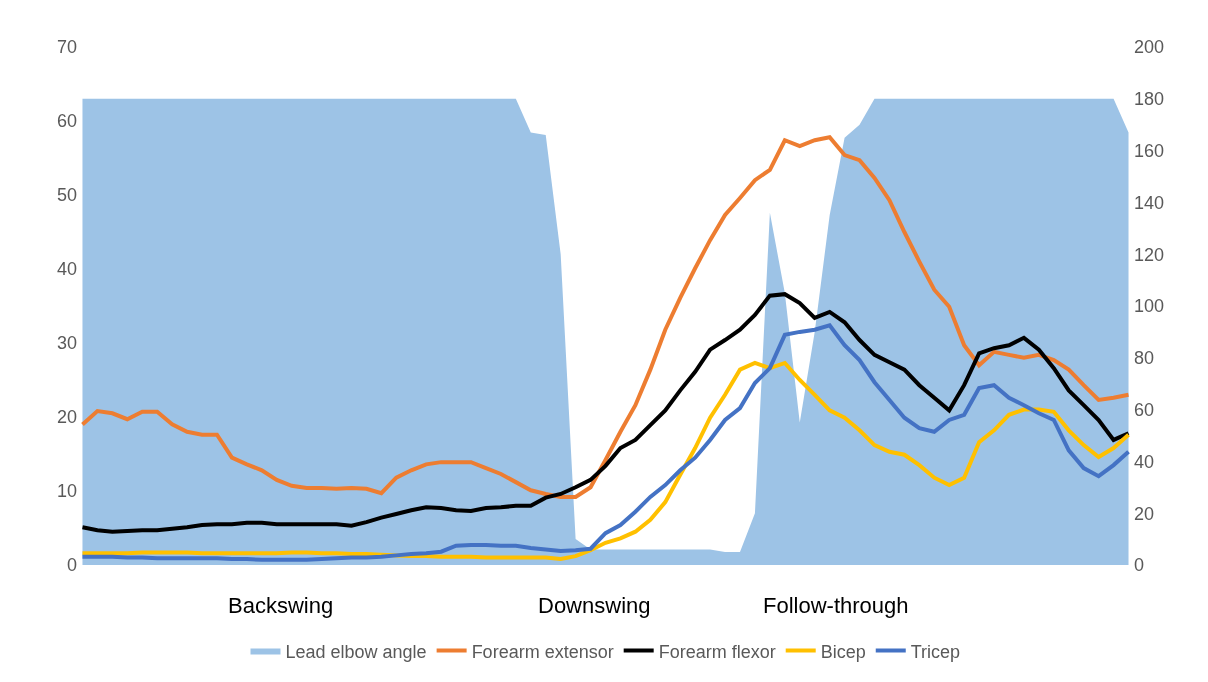 Image resolution: width=1208 pixels, height=682 pixels. I want to click on y2-tick-label: 180, so click(1149, 99).